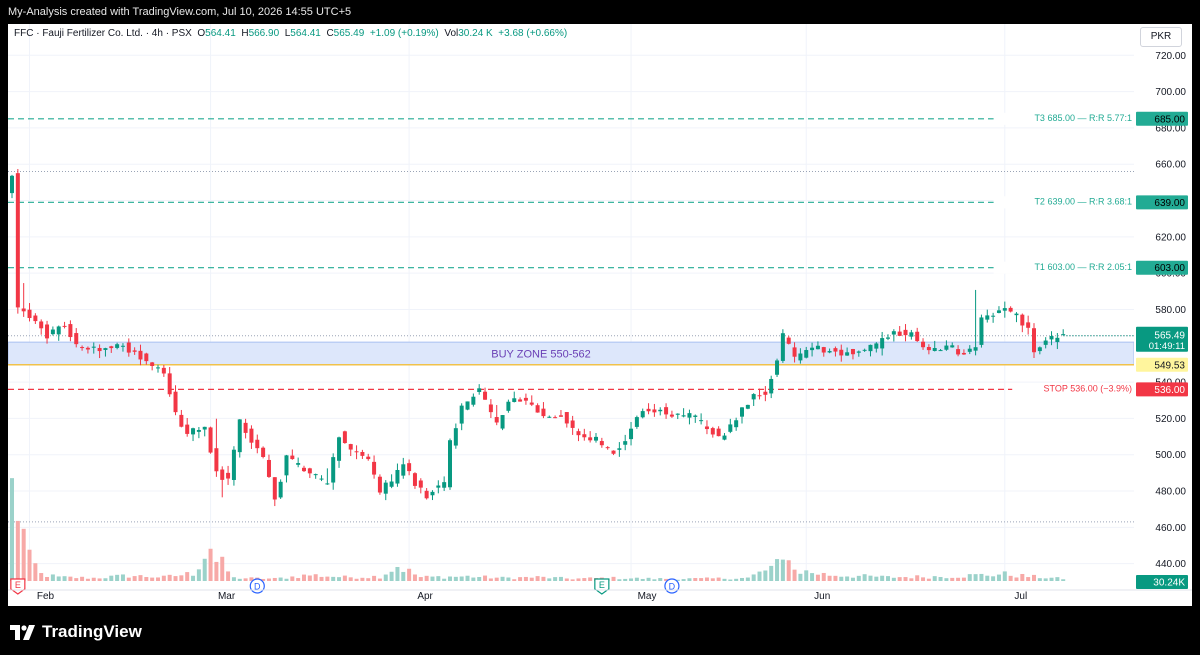 The image size is (1200, 655). What do you see at coordinates (1170, 528) in the screenshot?
I see `price-tick-label: 460.00` at bounding box center [1170, 528].